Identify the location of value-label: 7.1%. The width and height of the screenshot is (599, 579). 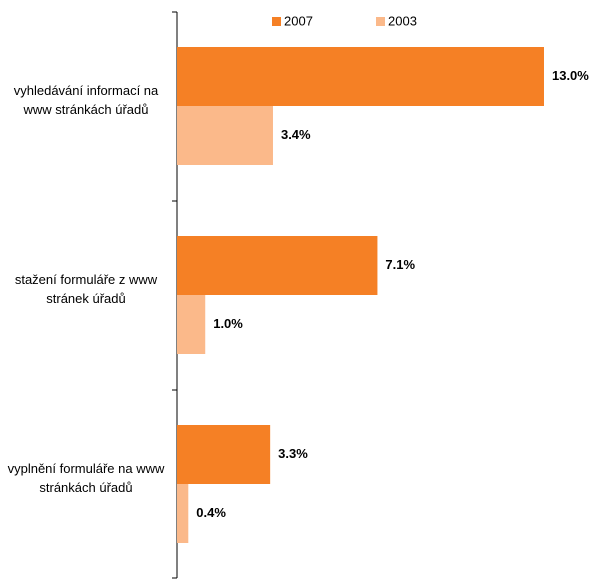
(400, 264).